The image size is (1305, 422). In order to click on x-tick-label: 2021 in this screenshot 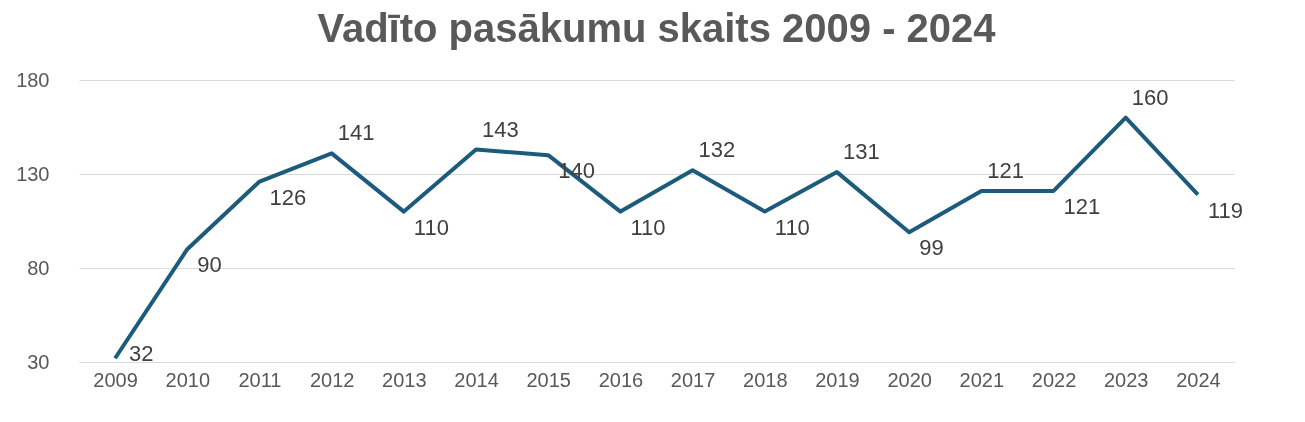, I will do `click(982, 379)`.